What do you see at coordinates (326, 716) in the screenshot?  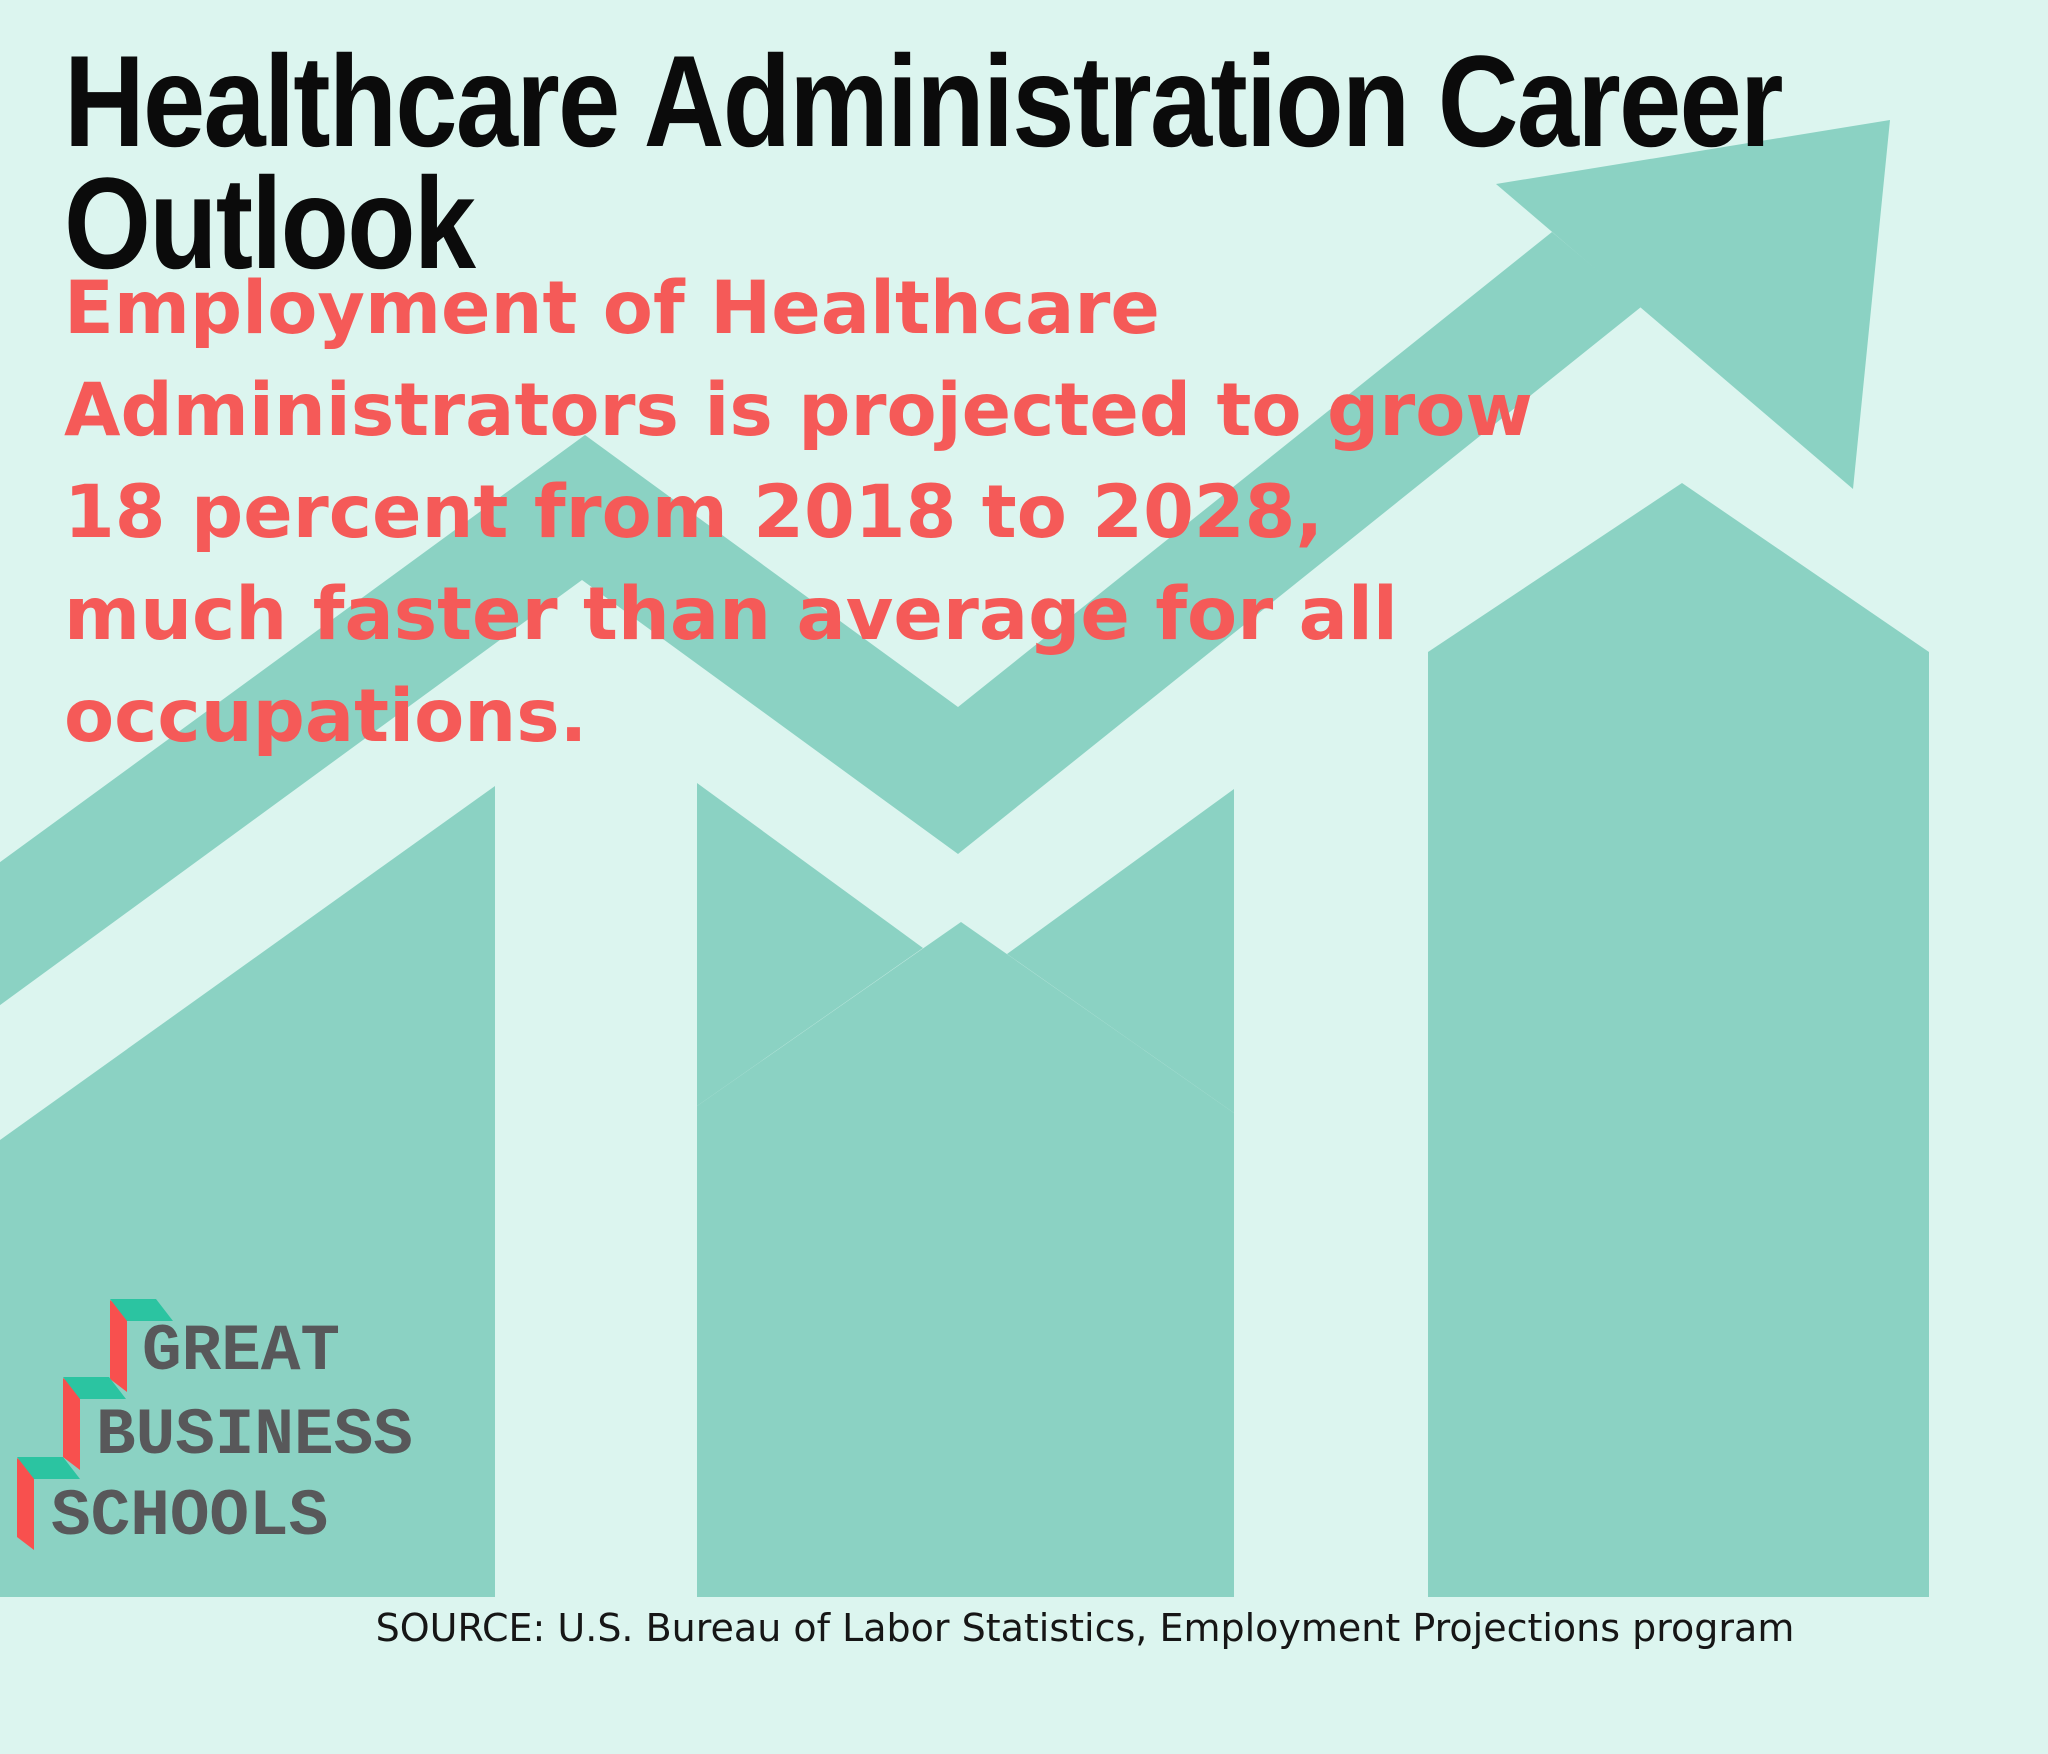 I see `subtitle-line: occupations.` at bounding box center [326, 716].